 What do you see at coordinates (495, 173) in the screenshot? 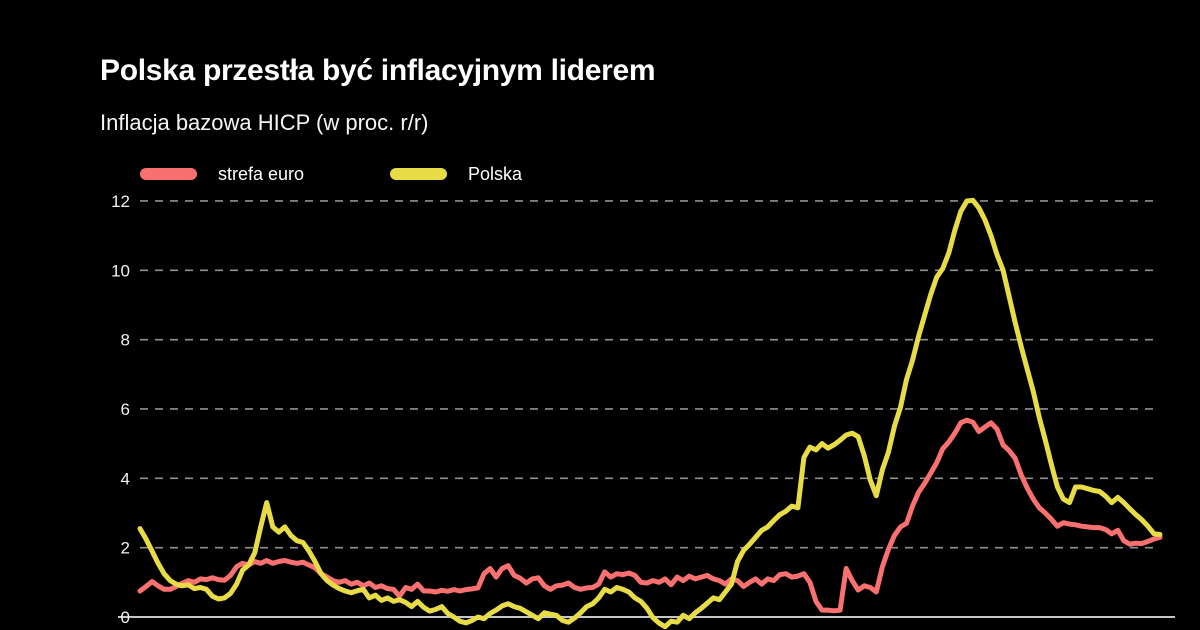
I see `legend-label-polska: Polska` at bounding box center [495, 173].